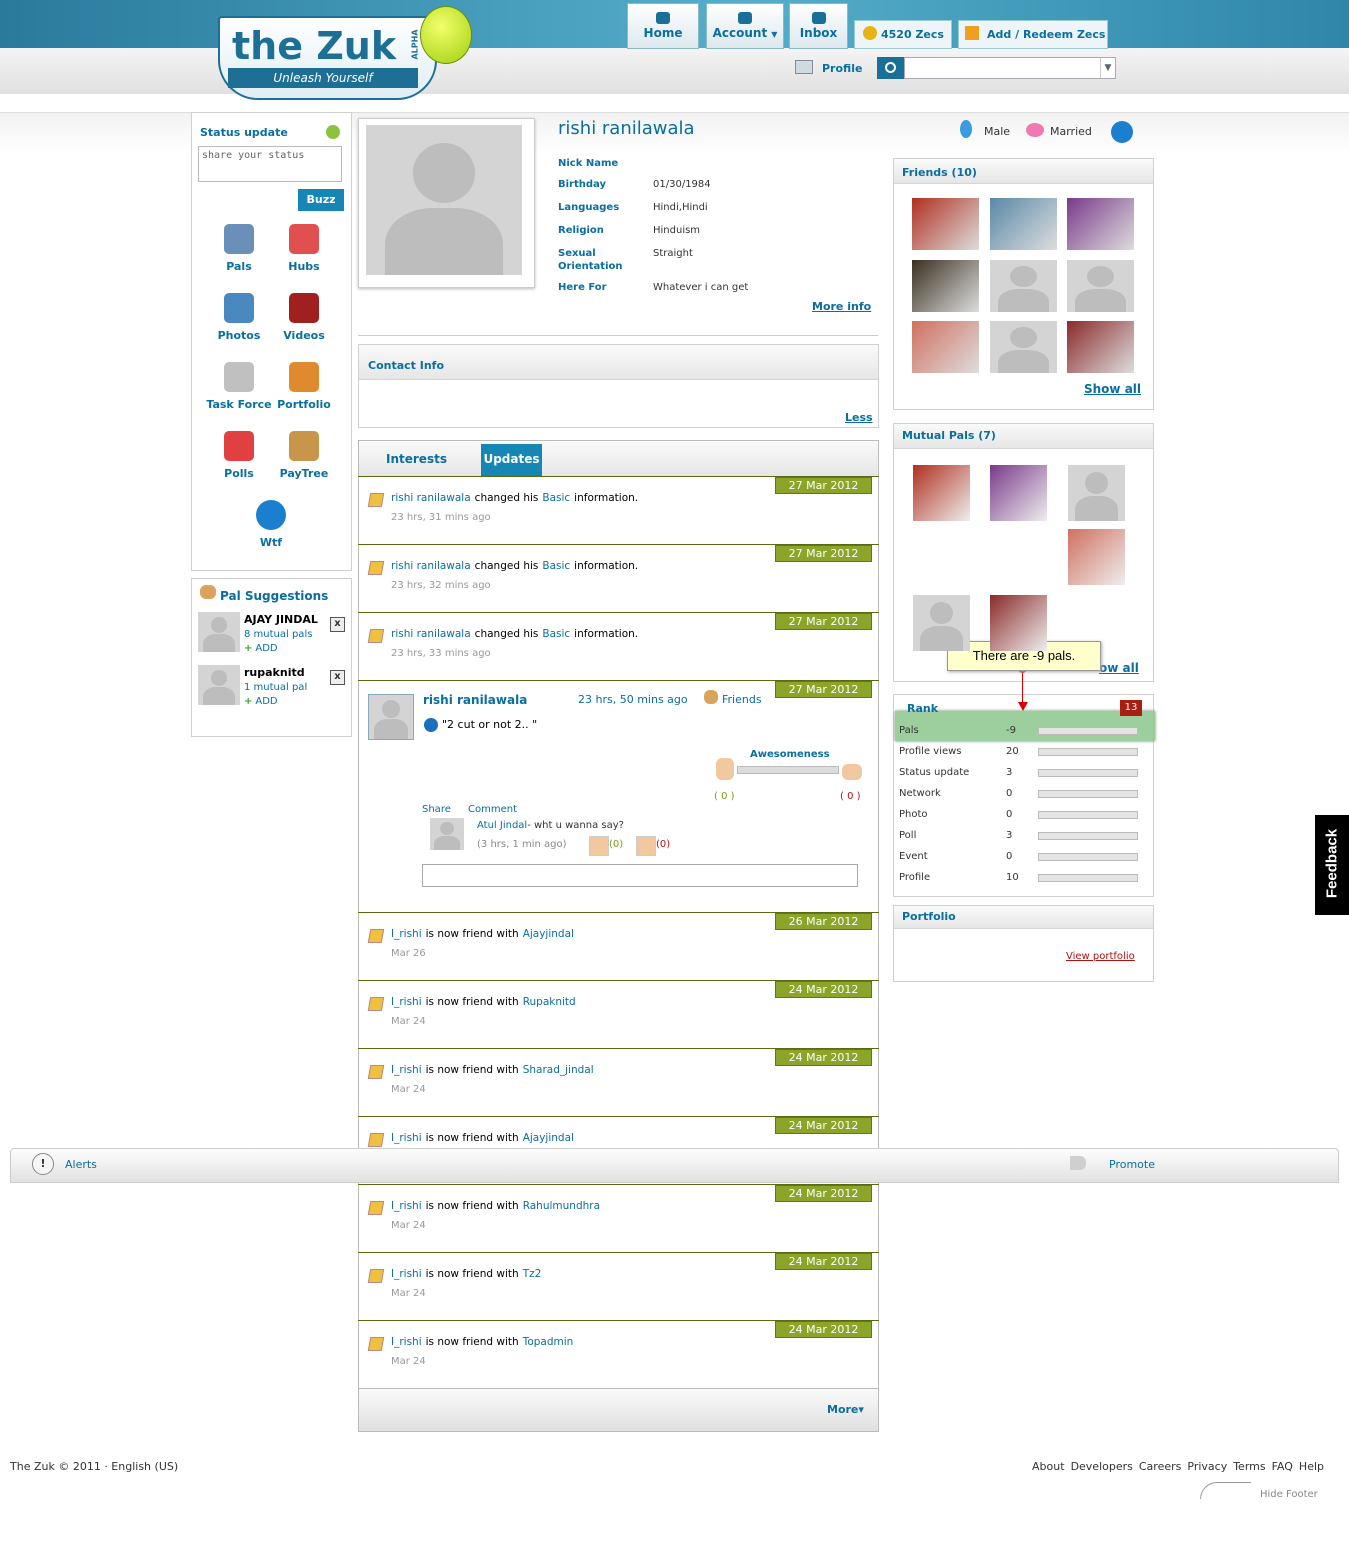 The width and height of the screenshot is (1349, 1548). I want to click on less: Less, so click(859, 417).